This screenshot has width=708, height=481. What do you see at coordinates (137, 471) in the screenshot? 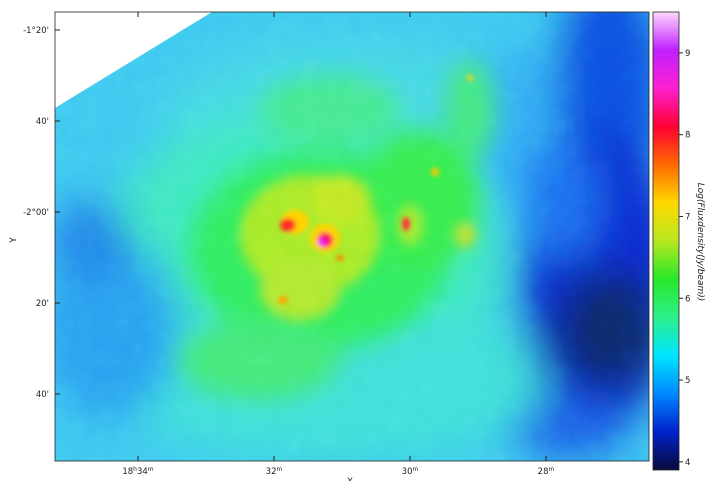
I see `x-tick-label: 18h34m` at bounding box center [137, 471].